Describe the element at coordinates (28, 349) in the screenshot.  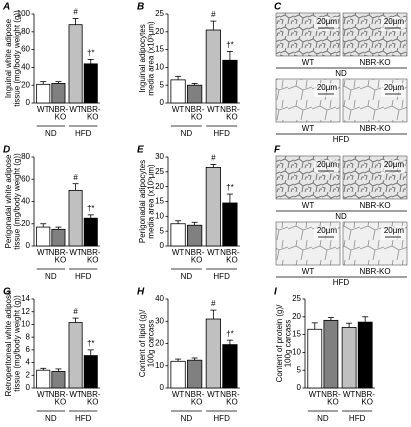
I see `y-tick-label: 6` at that location.